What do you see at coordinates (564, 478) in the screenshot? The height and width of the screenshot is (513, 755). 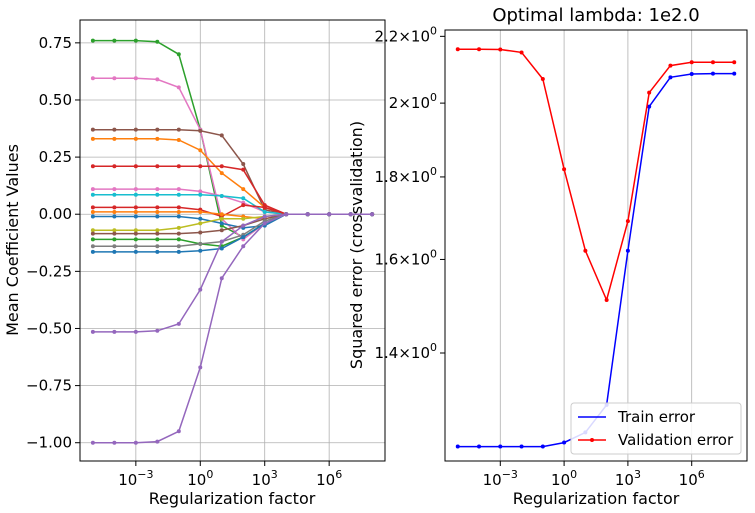 I see `x-tick-label: 10⁰` at bounding box center [564, 478].